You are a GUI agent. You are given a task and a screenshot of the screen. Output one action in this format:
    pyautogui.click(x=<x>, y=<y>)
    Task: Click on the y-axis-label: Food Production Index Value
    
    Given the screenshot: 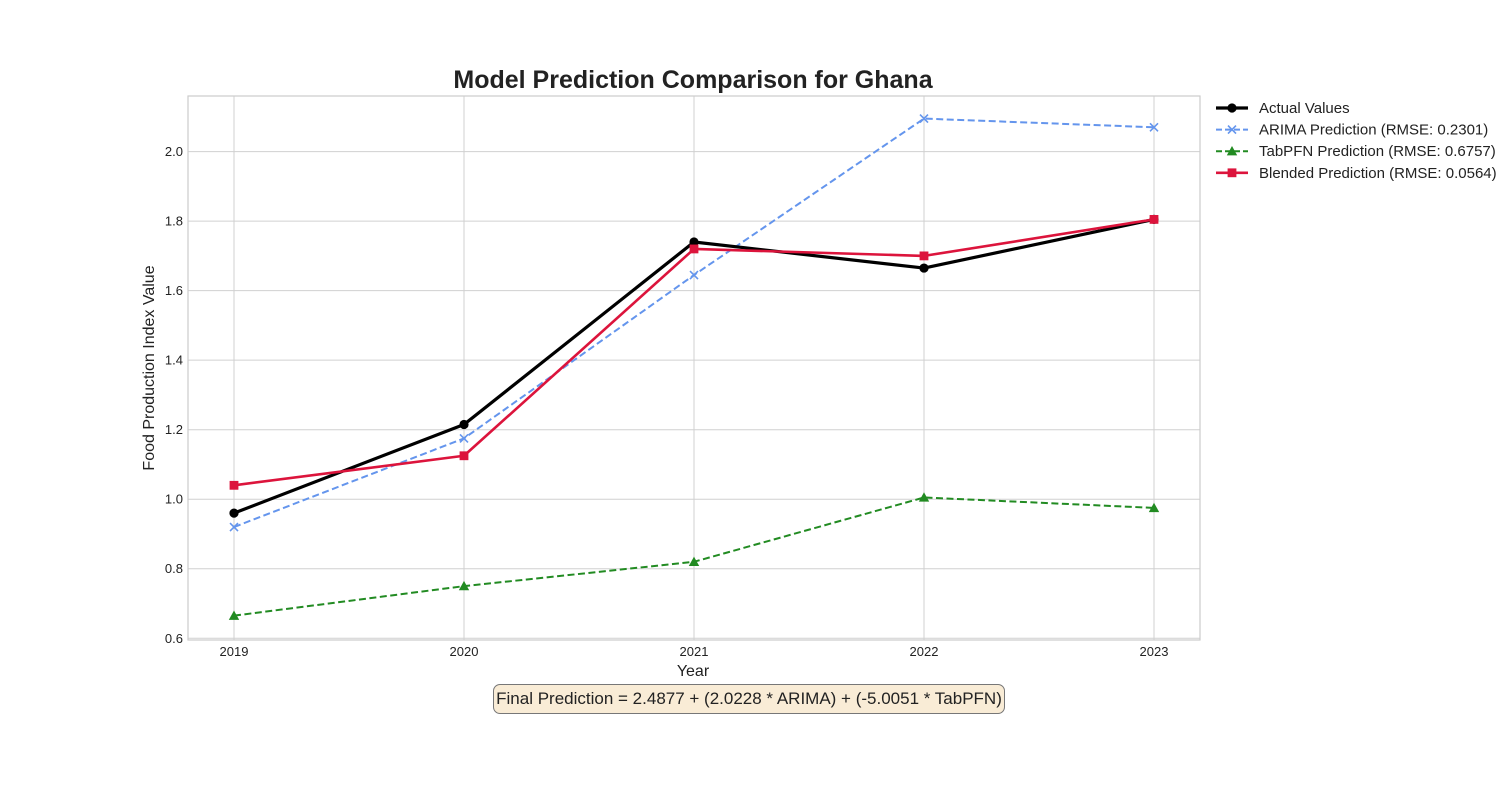 What is the action you would take?
    pyautogui.click(x=149, y=367)
    